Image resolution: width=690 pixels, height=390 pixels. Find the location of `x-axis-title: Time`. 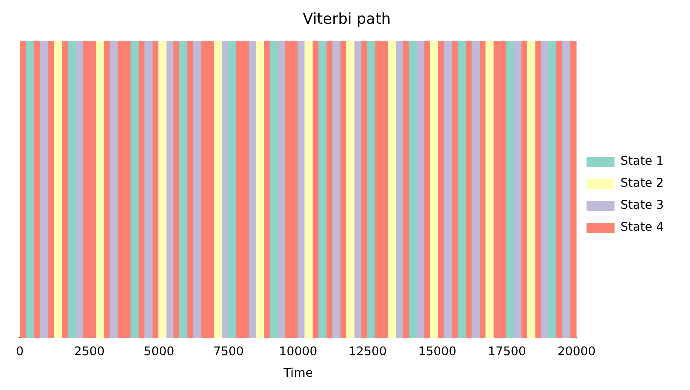

x-axis-title: Time is located at coordinates (298, 373).